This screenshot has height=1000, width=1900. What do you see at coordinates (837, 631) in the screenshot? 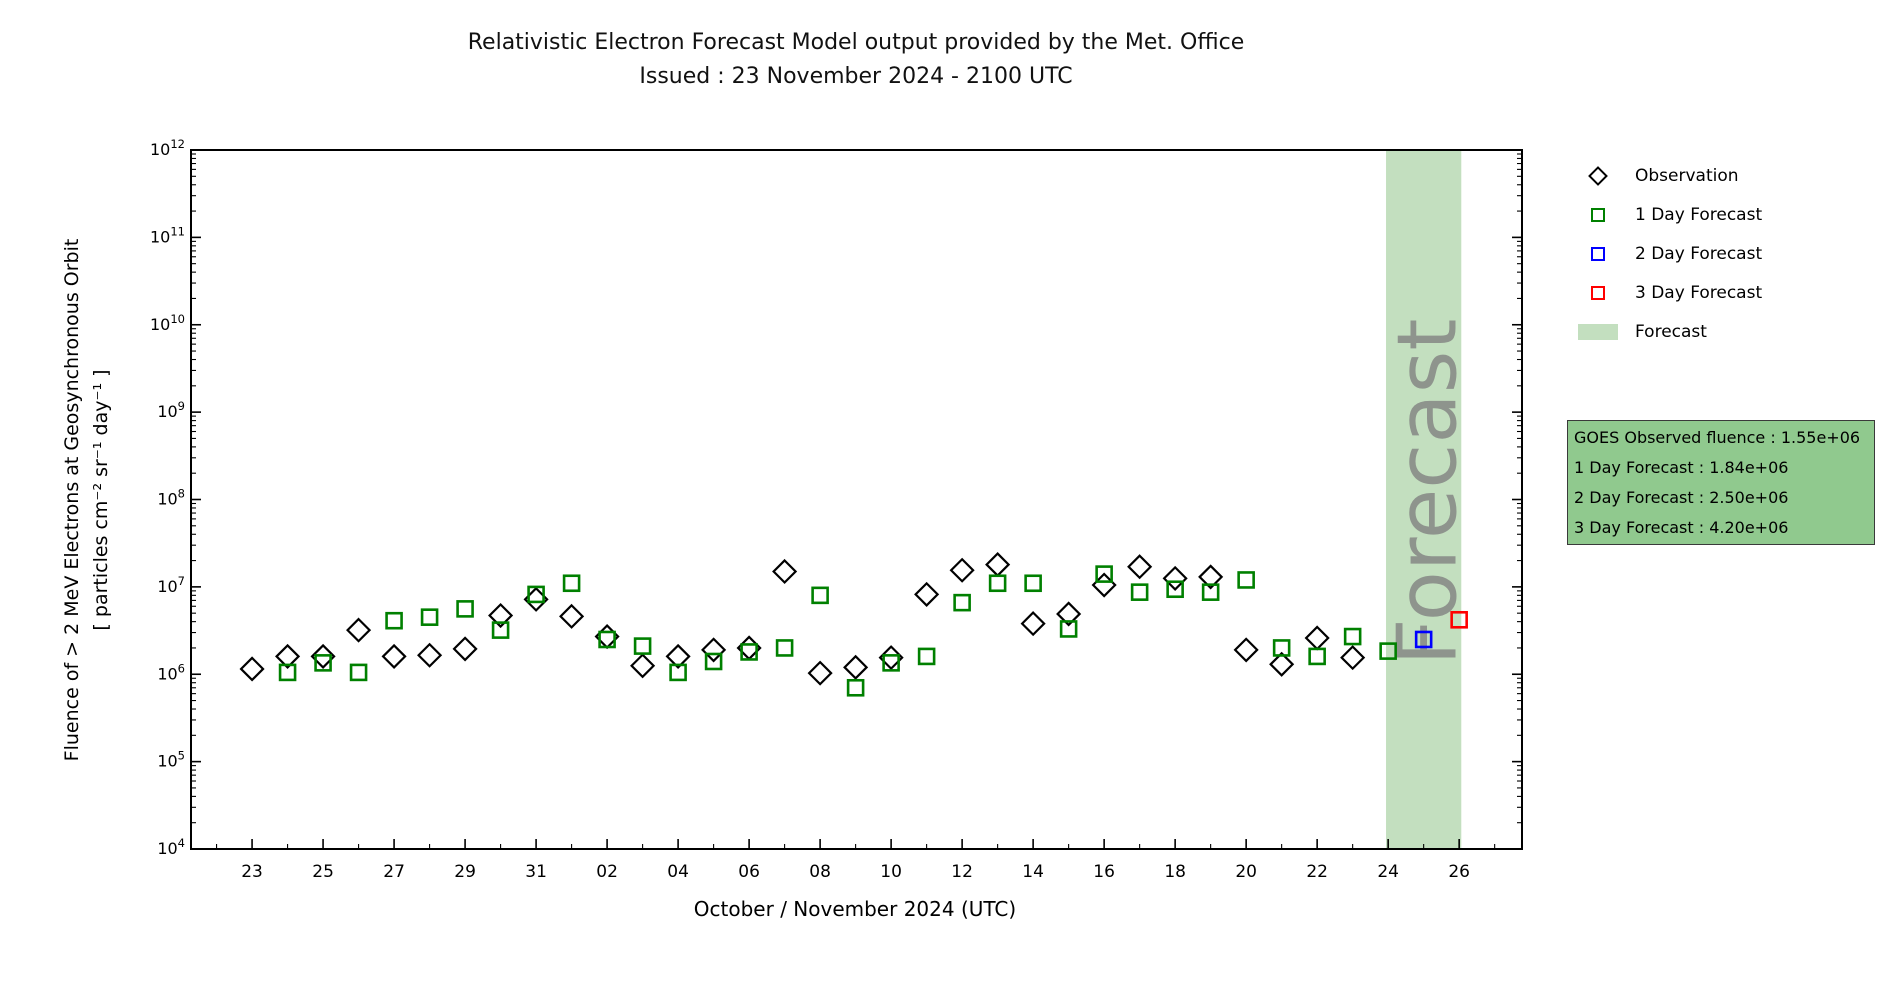
I see `series-1-day-forecast` at bounding box center [837, 631].